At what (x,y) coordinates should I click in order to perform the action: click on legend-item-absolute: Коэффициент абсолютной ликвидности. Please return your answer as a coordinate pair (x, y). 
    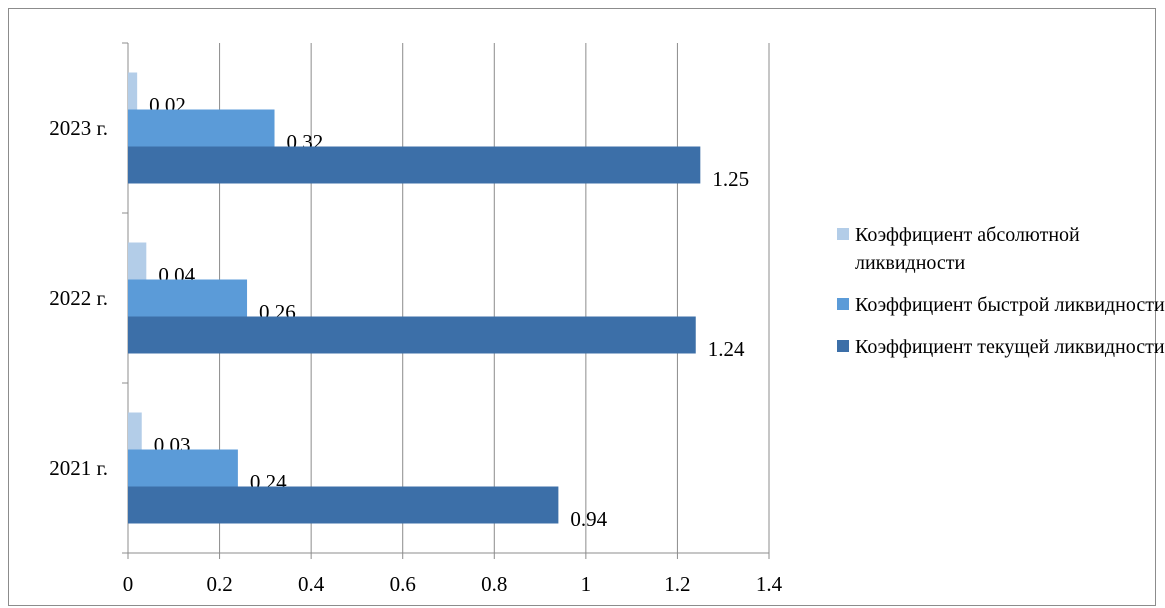
    Looking at the image, I should click on (1001, 249).